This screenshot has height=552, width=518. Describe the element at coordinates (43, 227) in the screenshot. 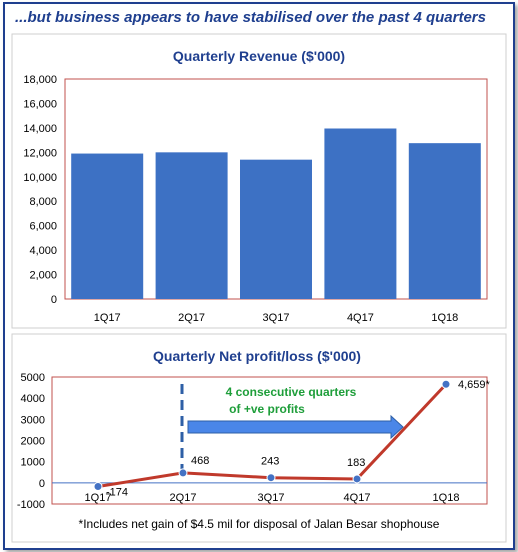

I see `revenue-y-tick-label: 6,000` at that location.